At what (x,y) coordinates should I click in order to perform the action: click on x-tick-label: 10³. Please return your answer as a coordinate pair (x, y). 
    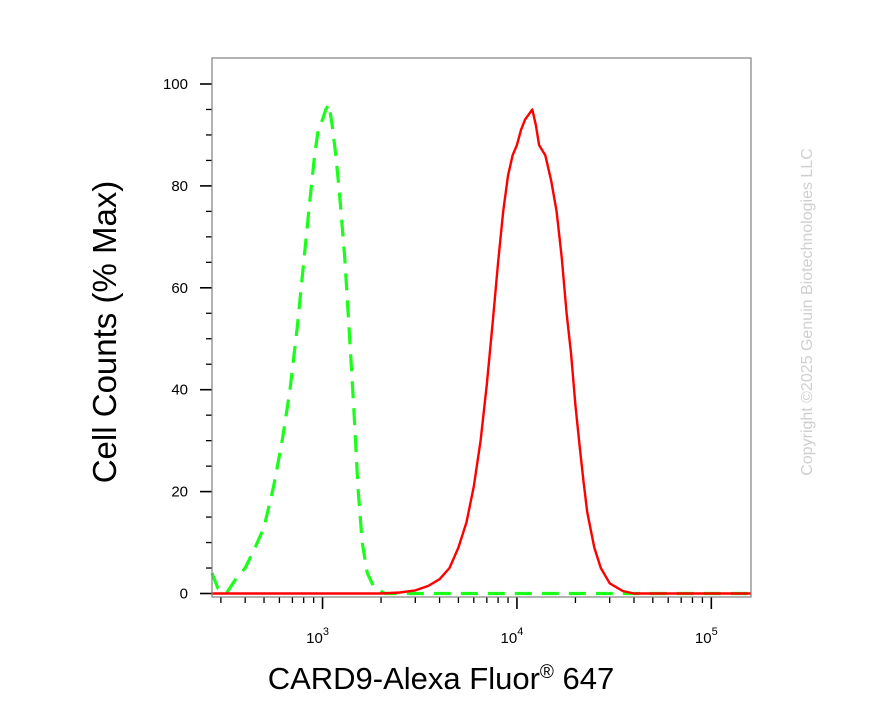
    Looking at the image, I should click on (317, 636).